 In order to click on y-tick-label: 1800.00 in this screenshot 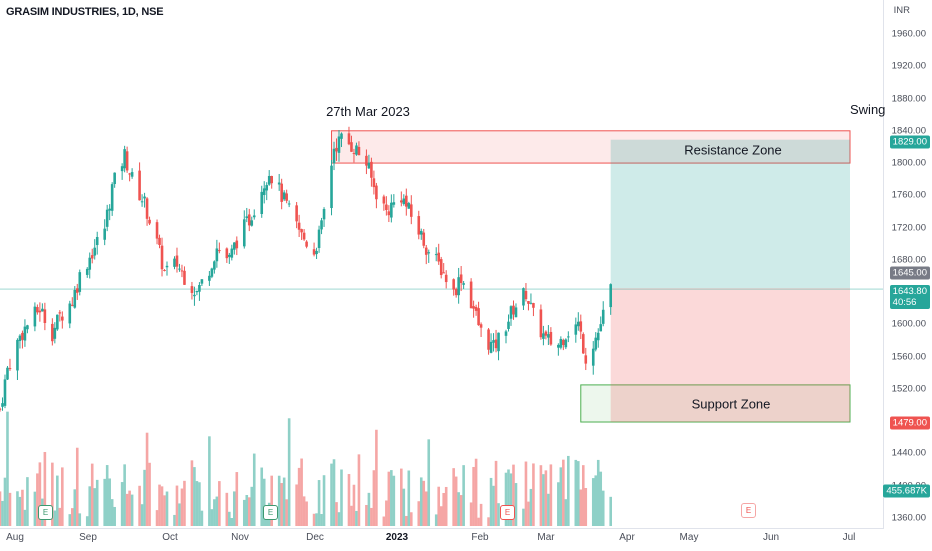, I will do `click(908, 163)`.